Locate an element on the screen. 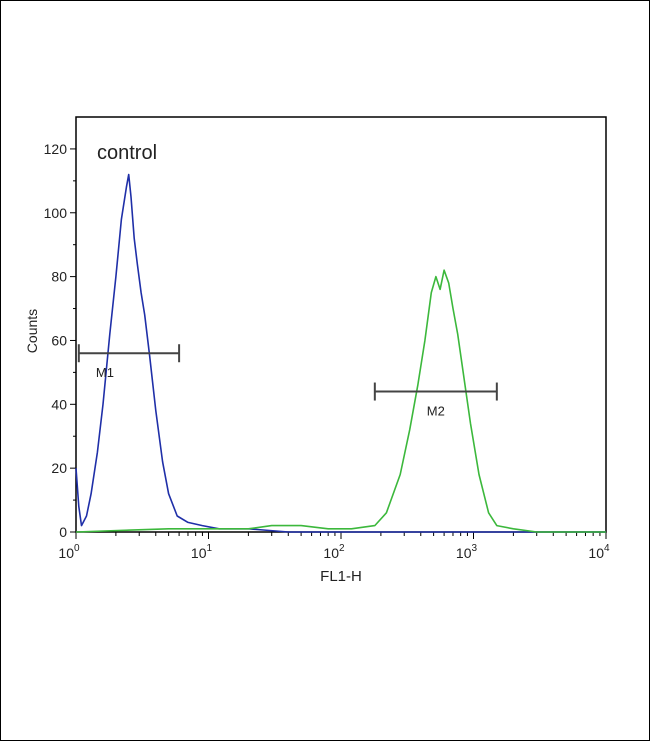 The height and width of the screenshot is (745, 650). control-annotation: control is located at coordinates (127, 153).